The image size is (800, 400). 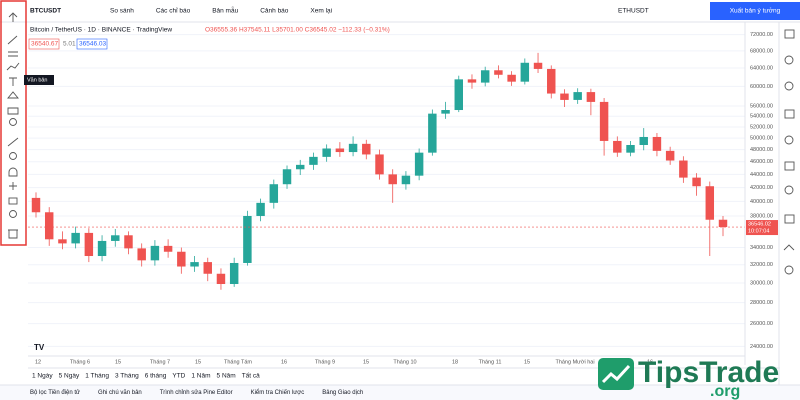 What do you see at coordinates (789, 114) in the screenshot?
I see `icon-news` at bounding box center [789, 114].